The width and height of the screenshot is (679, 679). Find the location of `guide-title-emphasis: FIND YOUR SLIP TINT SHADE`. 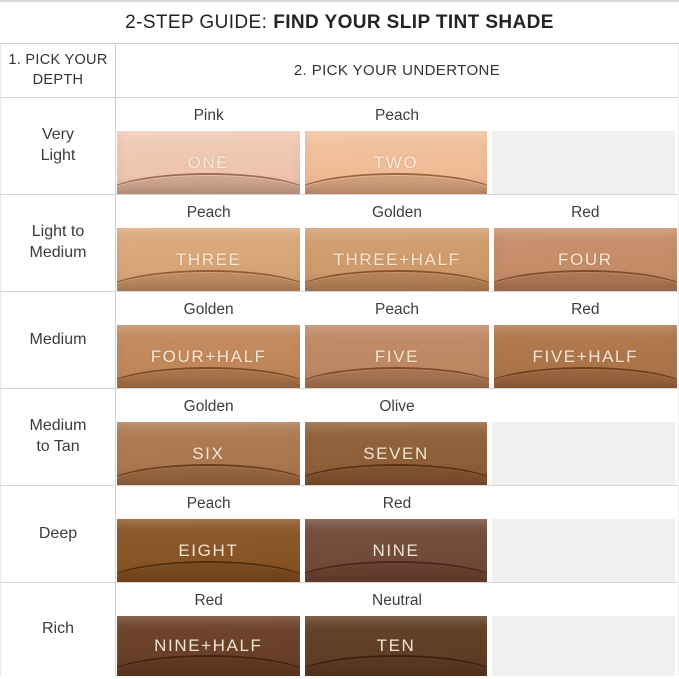

guide-title-emphasis: FIND YOUR SLIP TINT SHADE is located at coordinates (413, 22).